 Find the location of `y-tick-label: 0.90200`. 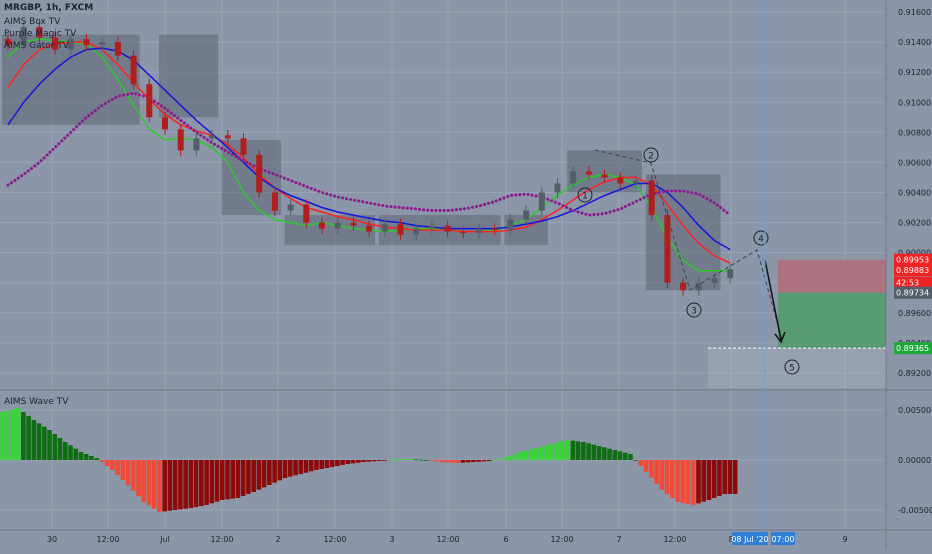

y-tick-label: 0.90200 is located at coordinates (914, 223).